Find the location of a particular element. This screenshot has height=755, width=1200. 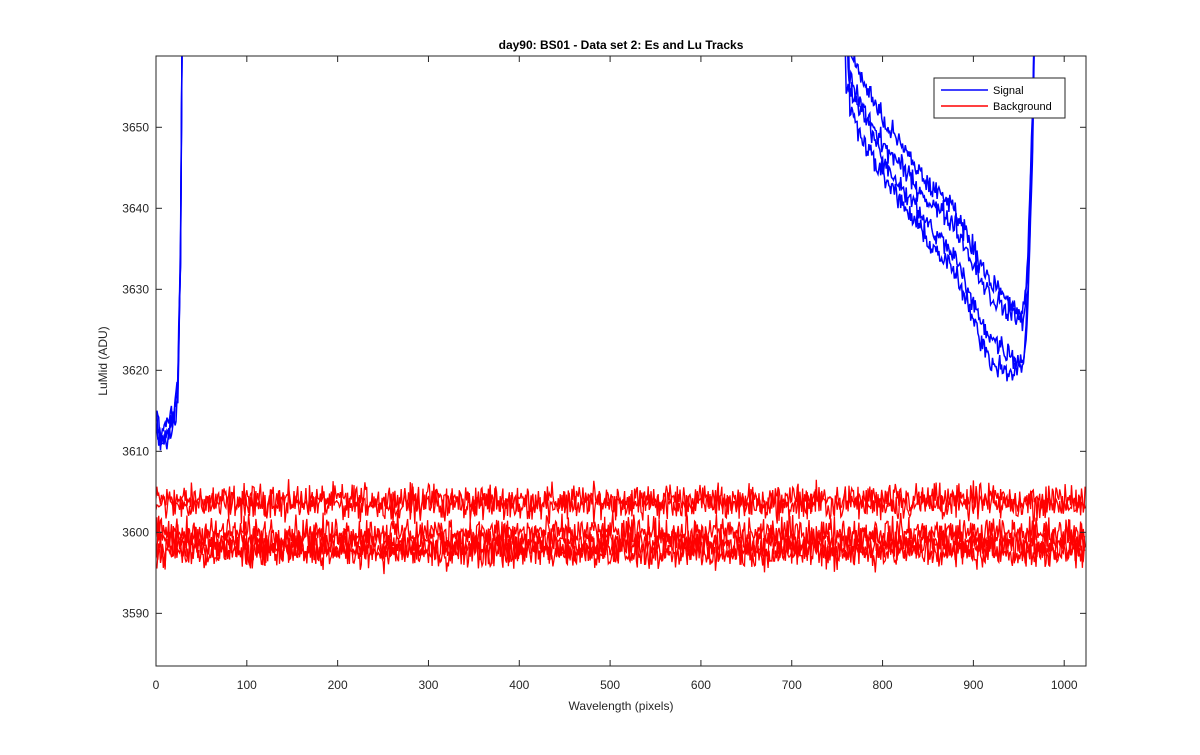

x-tick-label: 300 is located at coordinates (428, 685).